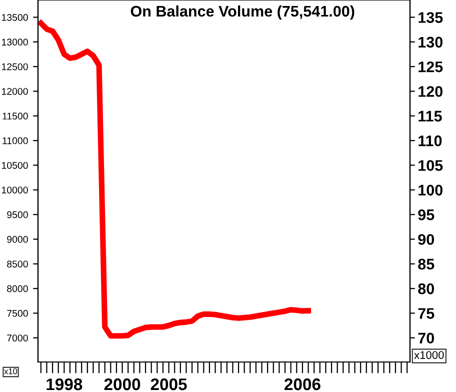 This screenshot has height=392, width=456. I want to click on y2-tick-label: 110, so click(430, 140).